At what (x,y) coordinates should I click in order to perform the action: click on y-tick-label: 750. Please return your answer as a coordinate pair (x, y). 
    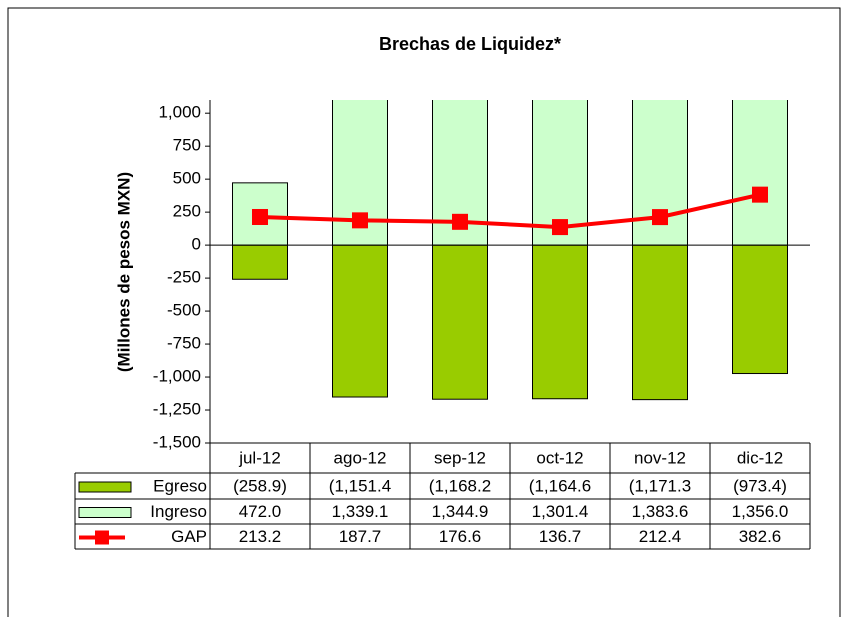
    Looking at the image, I should click on (187, 145).